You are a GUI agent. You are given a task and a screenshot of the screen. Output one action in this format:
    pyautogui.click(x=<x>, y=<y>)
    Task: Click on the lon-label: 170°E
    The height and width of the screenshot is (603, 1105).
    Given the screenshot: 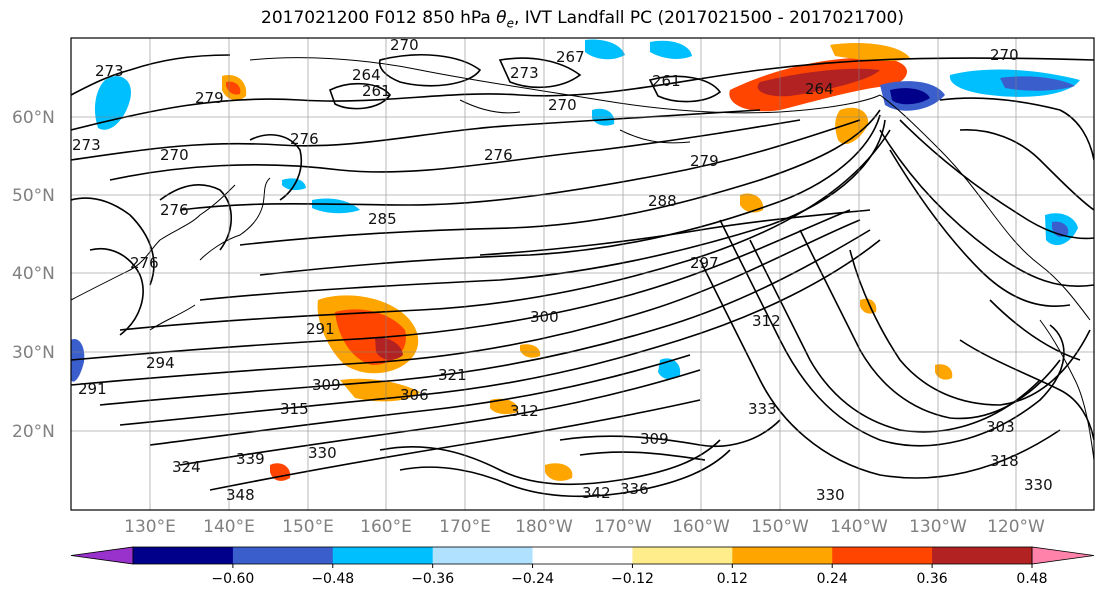 What is the action you would take?
    pyautogui.click(x=465, y=527)
    